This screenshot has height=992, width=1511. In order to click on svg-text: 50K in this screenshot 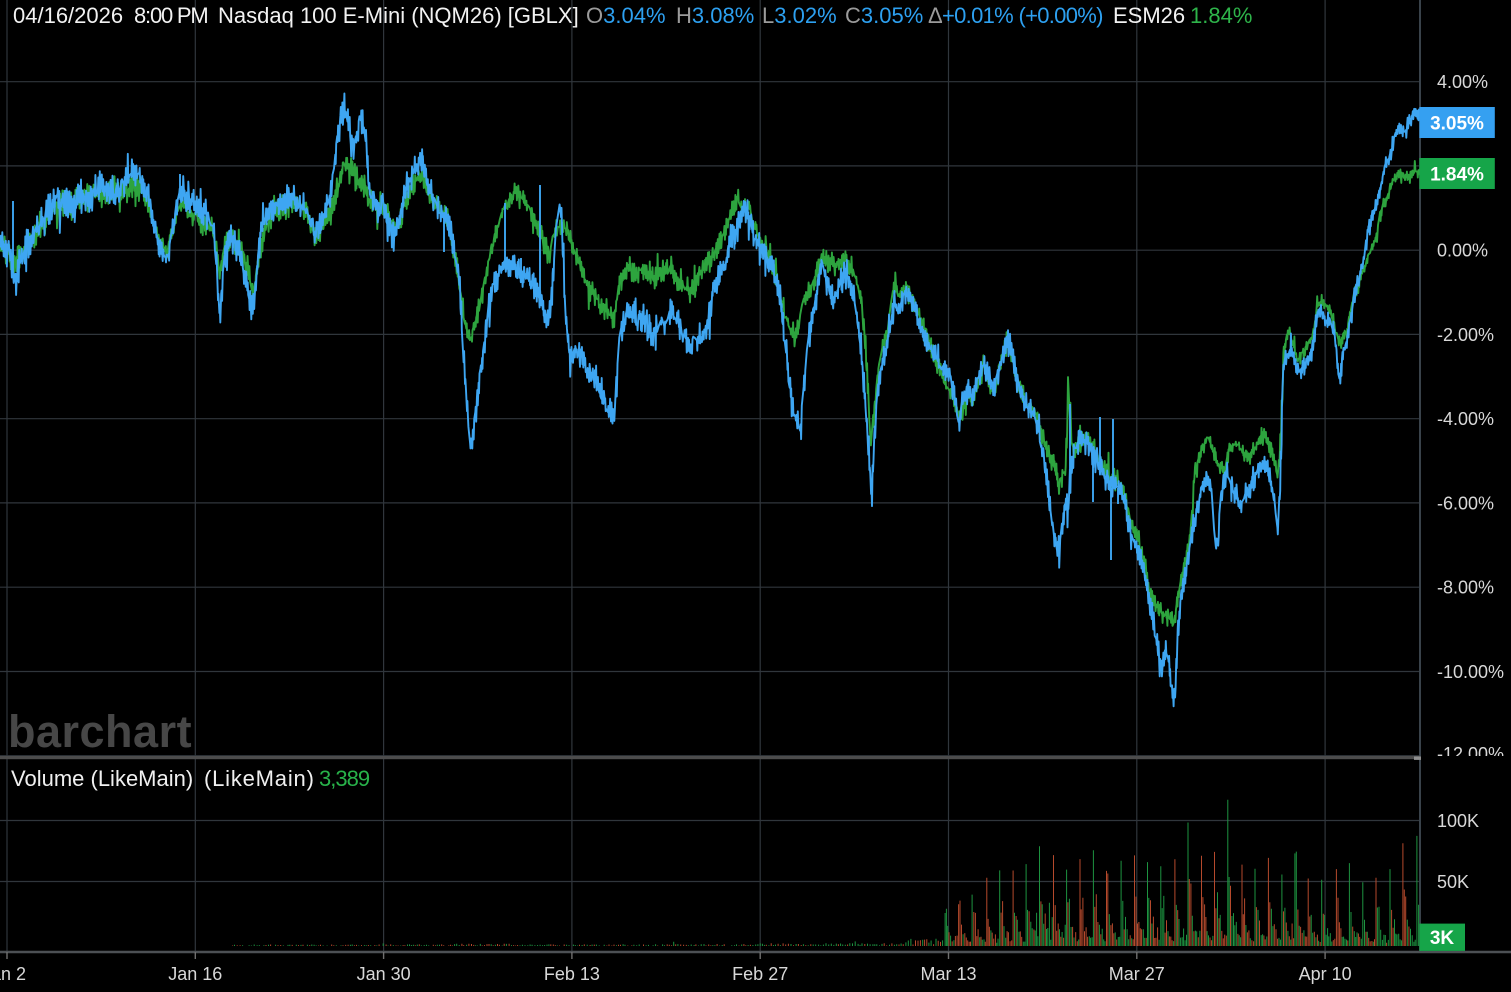, I will do `click(1453, 882)`.